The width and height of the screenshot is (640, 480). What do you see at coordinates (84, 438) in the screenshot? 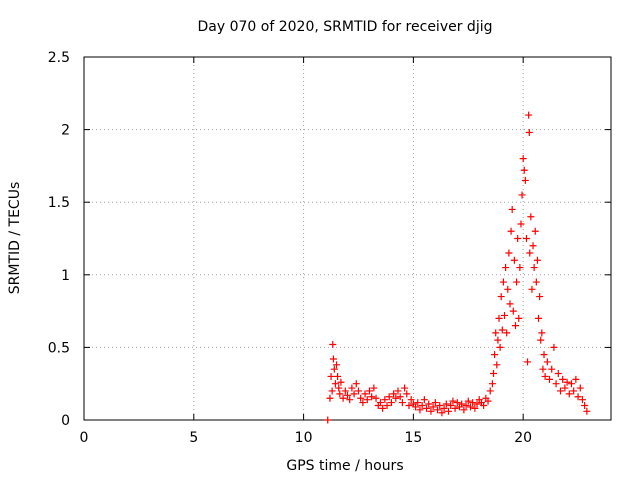
I see `x-tick-label: 0` at bounding box center [84, 438].